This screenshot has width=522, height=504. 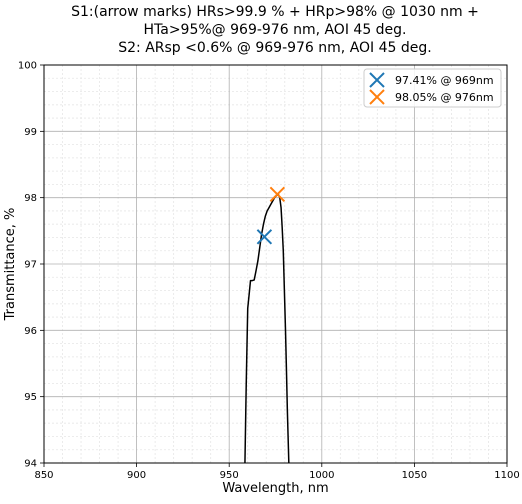 What do you see at coordinates (30, 397) in the screenshot?
I see `y-tick-label: 95` at bounding box center [30, 397].